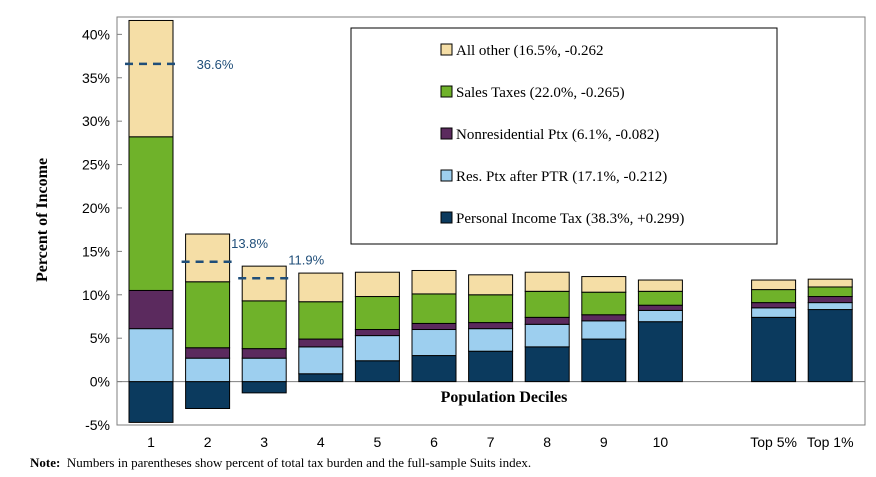  What do you see at coordinates (504, 397) in the screenshot?
I see `x-axis-title: Population Deciles` at bounding box center [504, 397].